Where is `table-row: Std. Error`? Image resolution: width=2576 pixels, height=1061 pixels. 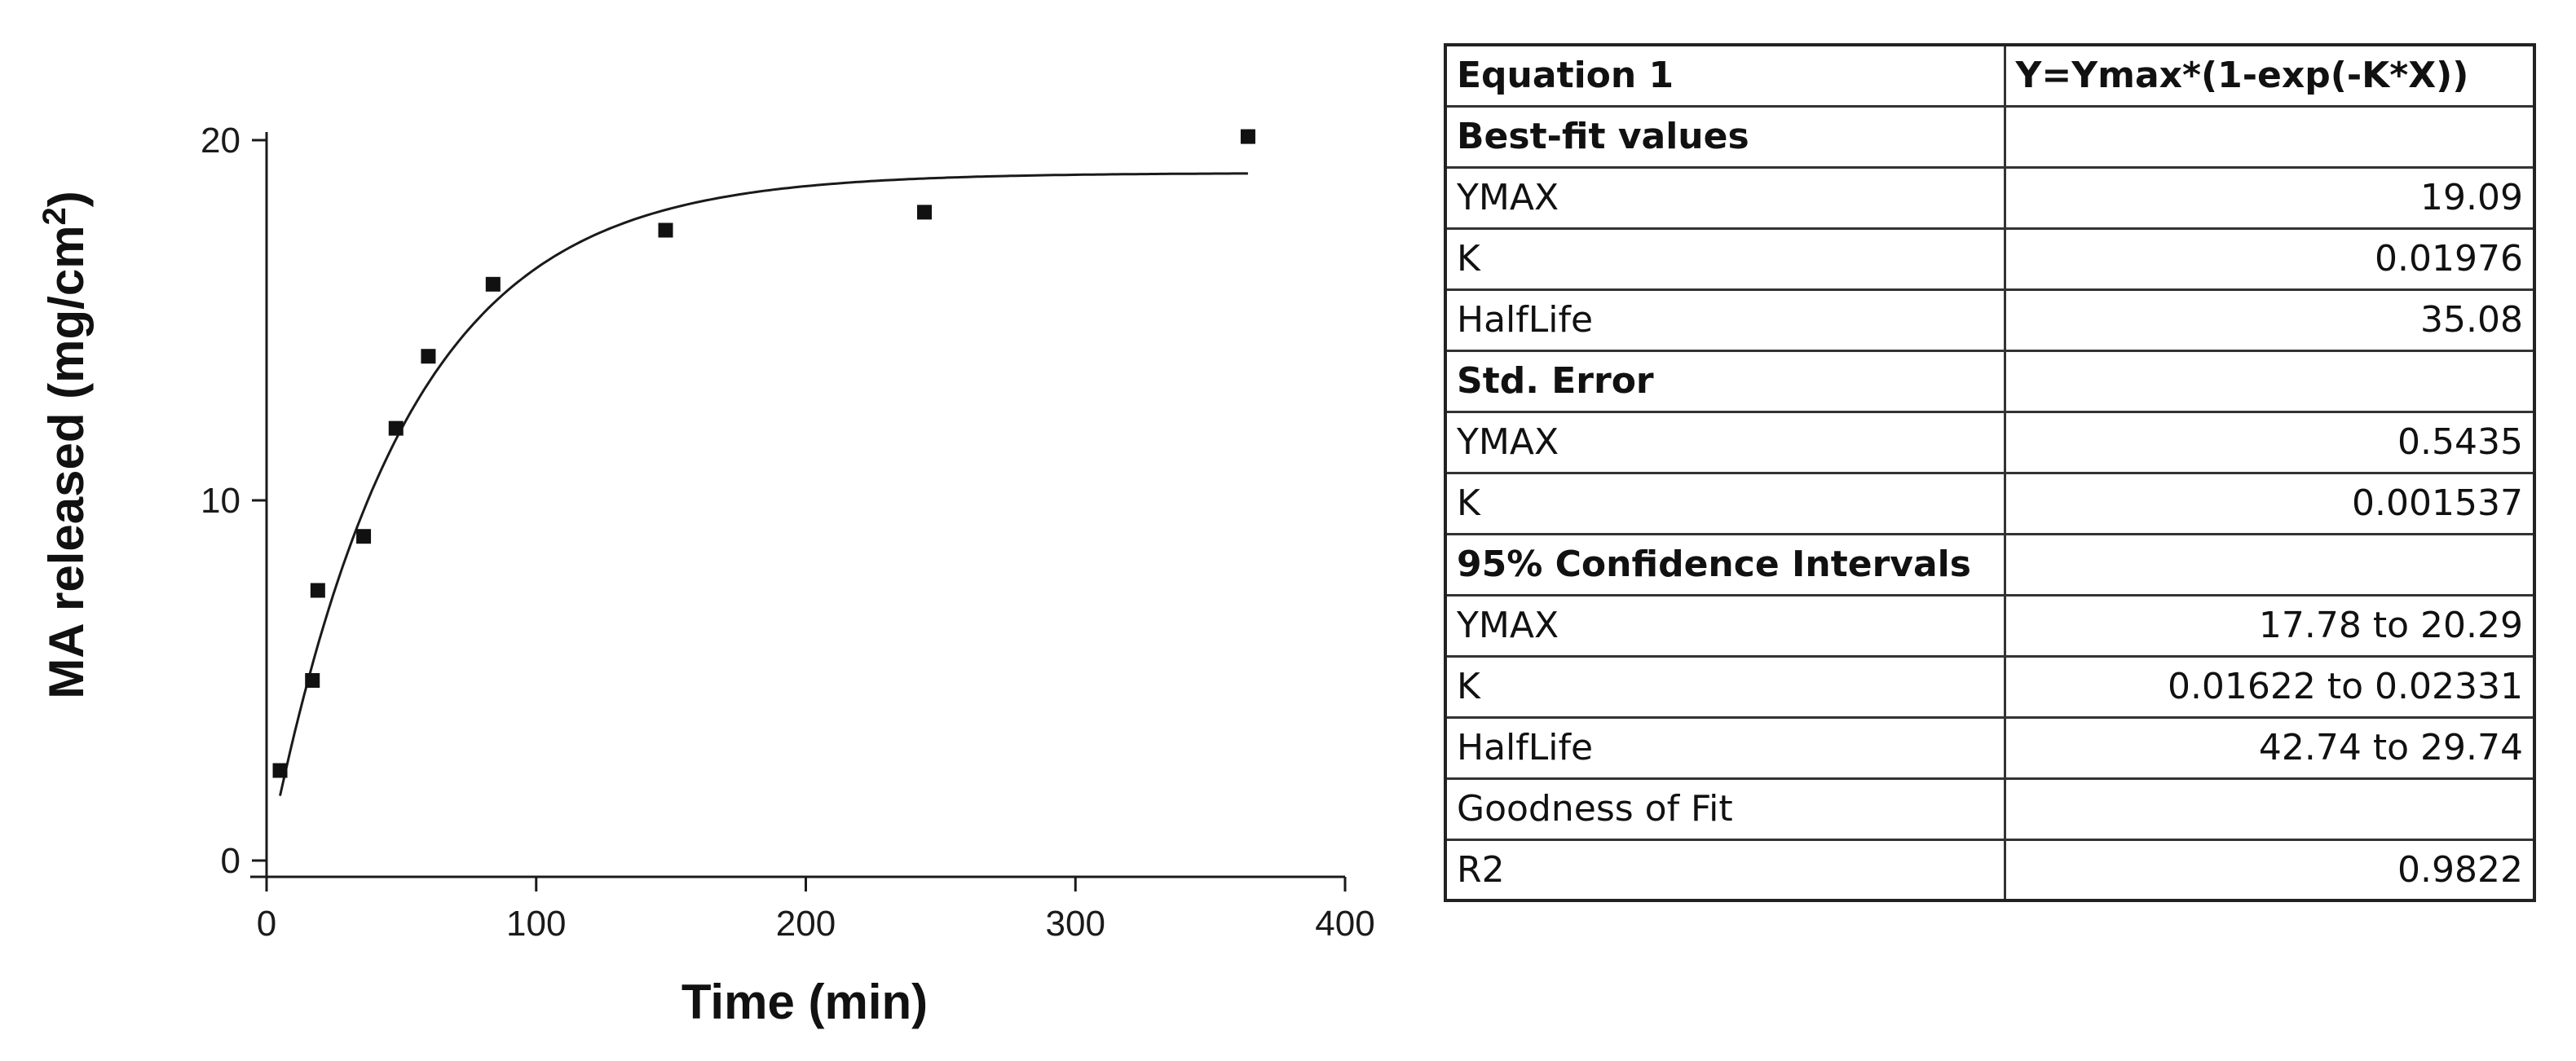
table-row: Std. Error is located at coordinates (1990, 381).